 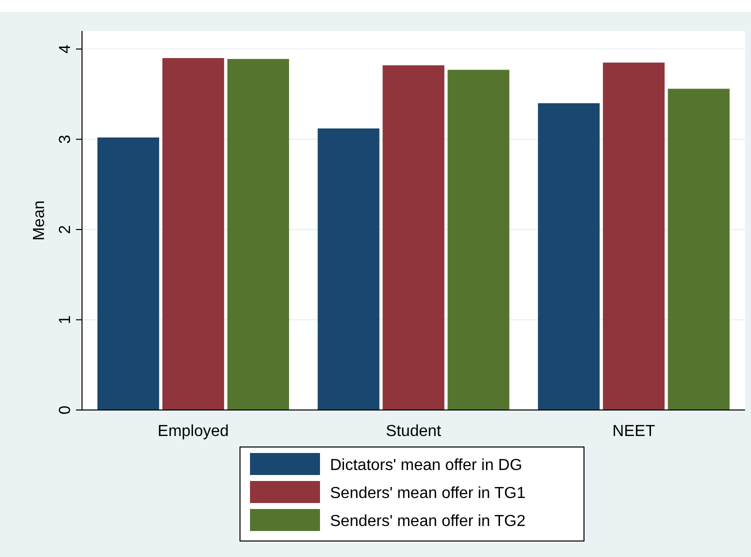 I want to click on legend-label: Dictators' mean offer in DG, so click(x=426, y=465).